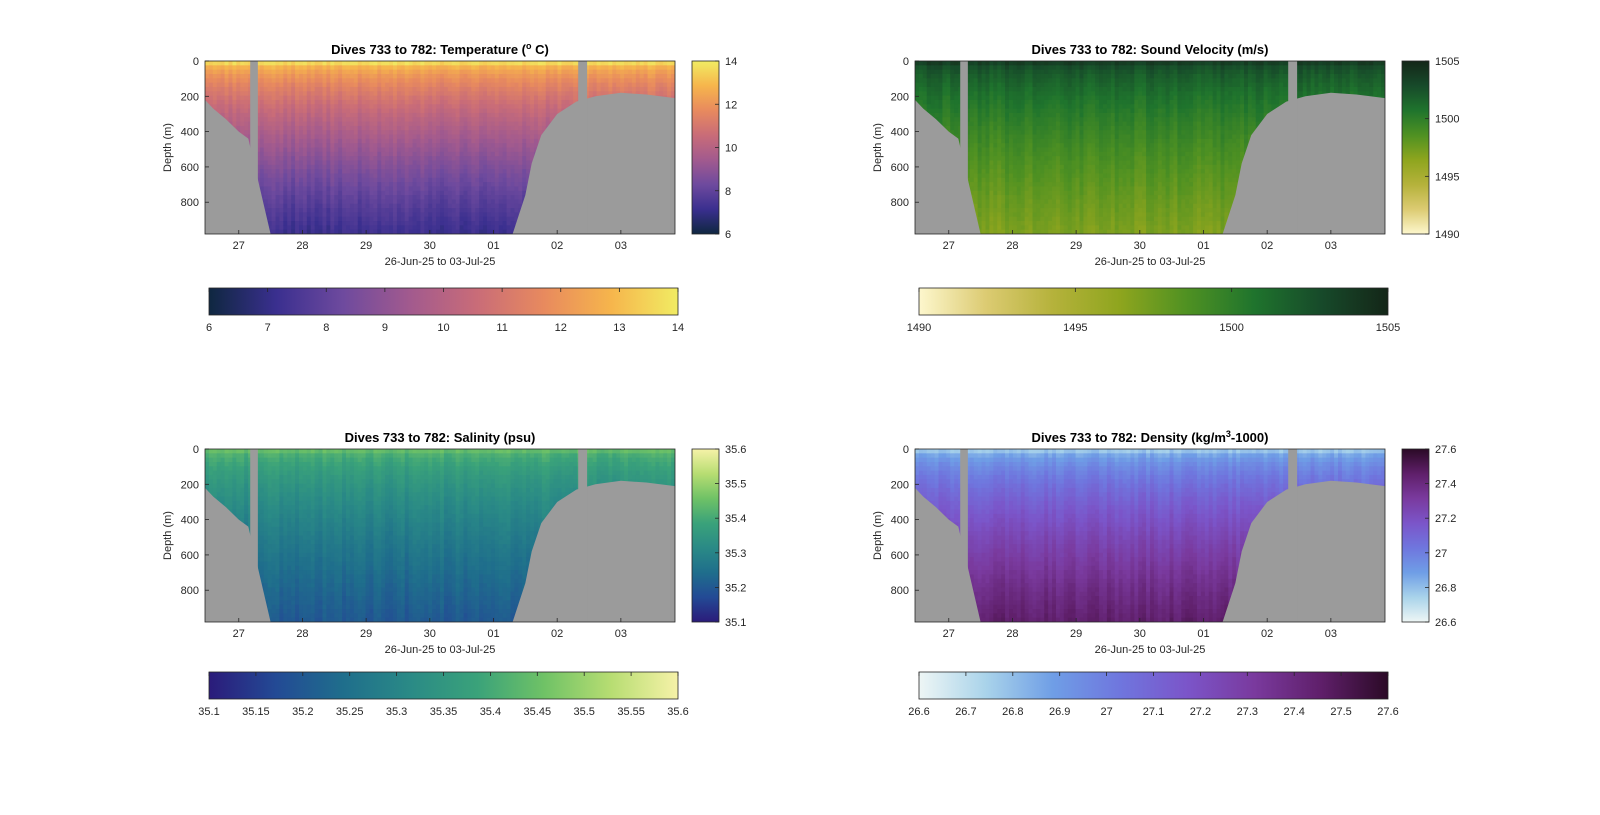 The width and height of the screenshot is (1600, 815). Describe the element at coordinates (728, 192) in the screenshot. I see `colorbar-tick-label: 8` at that location.